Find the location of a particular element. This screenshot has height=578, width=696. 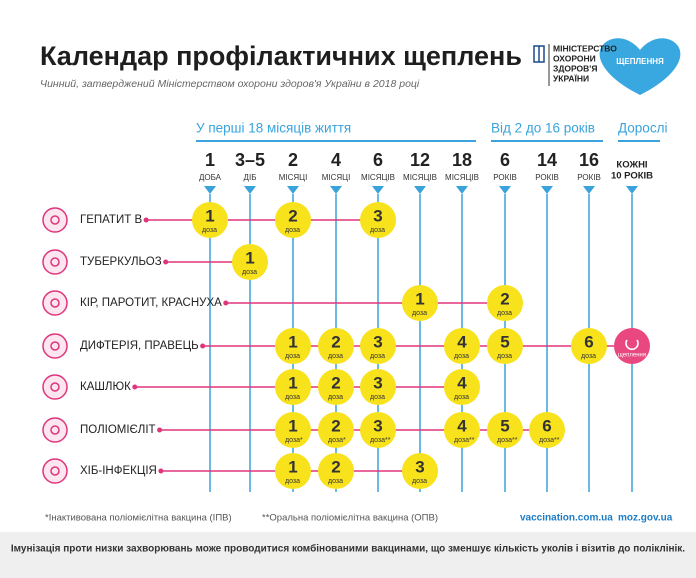

dose-number: 5 is located at coordinates (504, 341).